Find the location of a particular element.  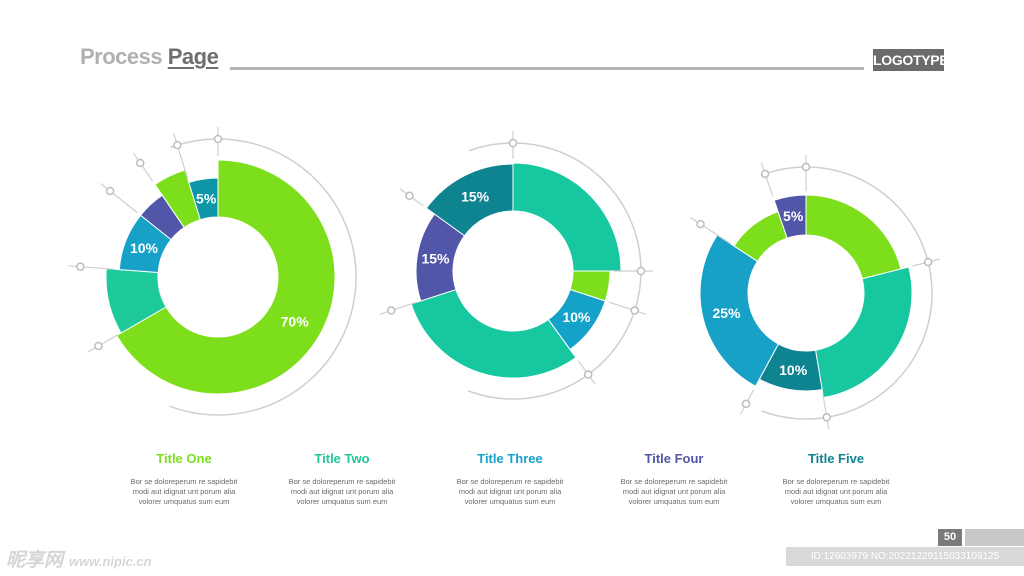

caption-five-line: modi aut idignat unt porum alia is located at coordinates (836, 491).